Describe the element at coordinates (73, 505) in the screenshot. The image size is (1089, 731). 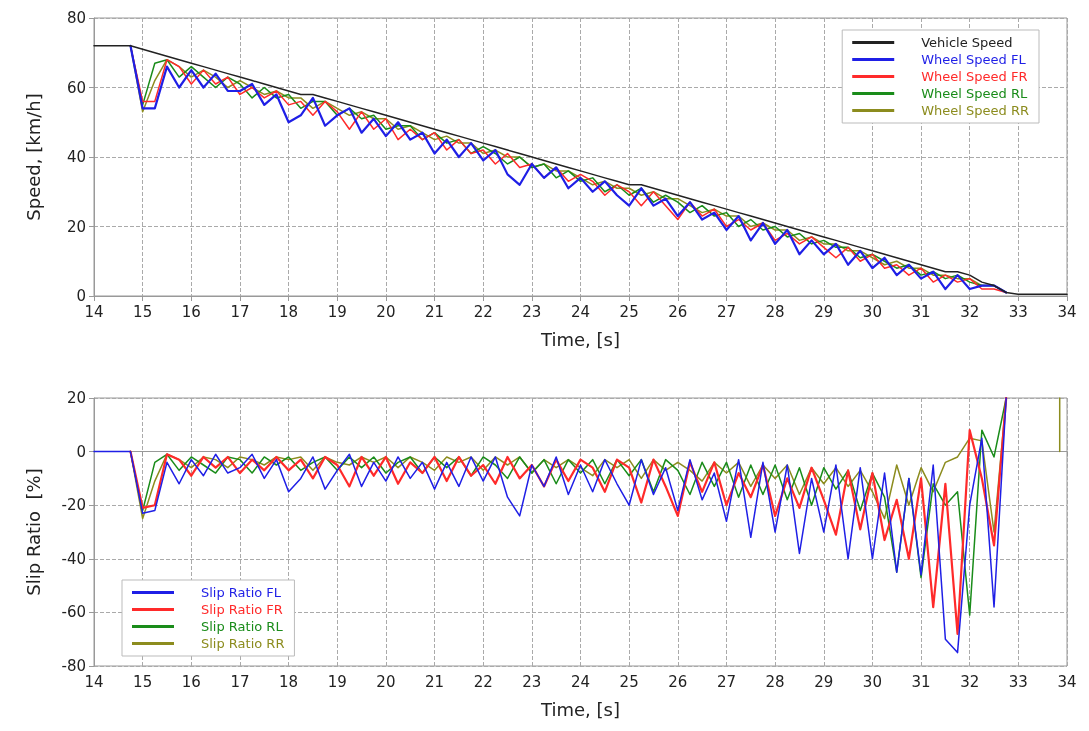
I see `y-tick-label: -20` at that location.